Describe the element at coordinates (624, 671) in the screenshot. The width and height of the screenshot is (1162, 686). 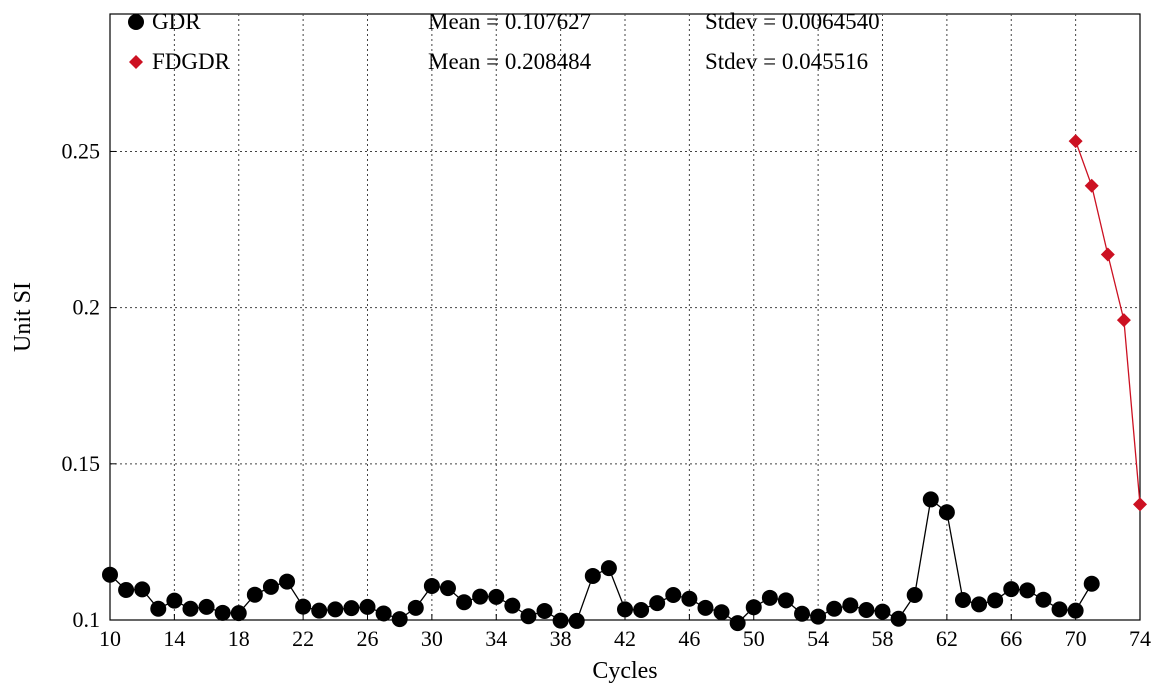
I see `x-axis-label: Cycles` at that location.